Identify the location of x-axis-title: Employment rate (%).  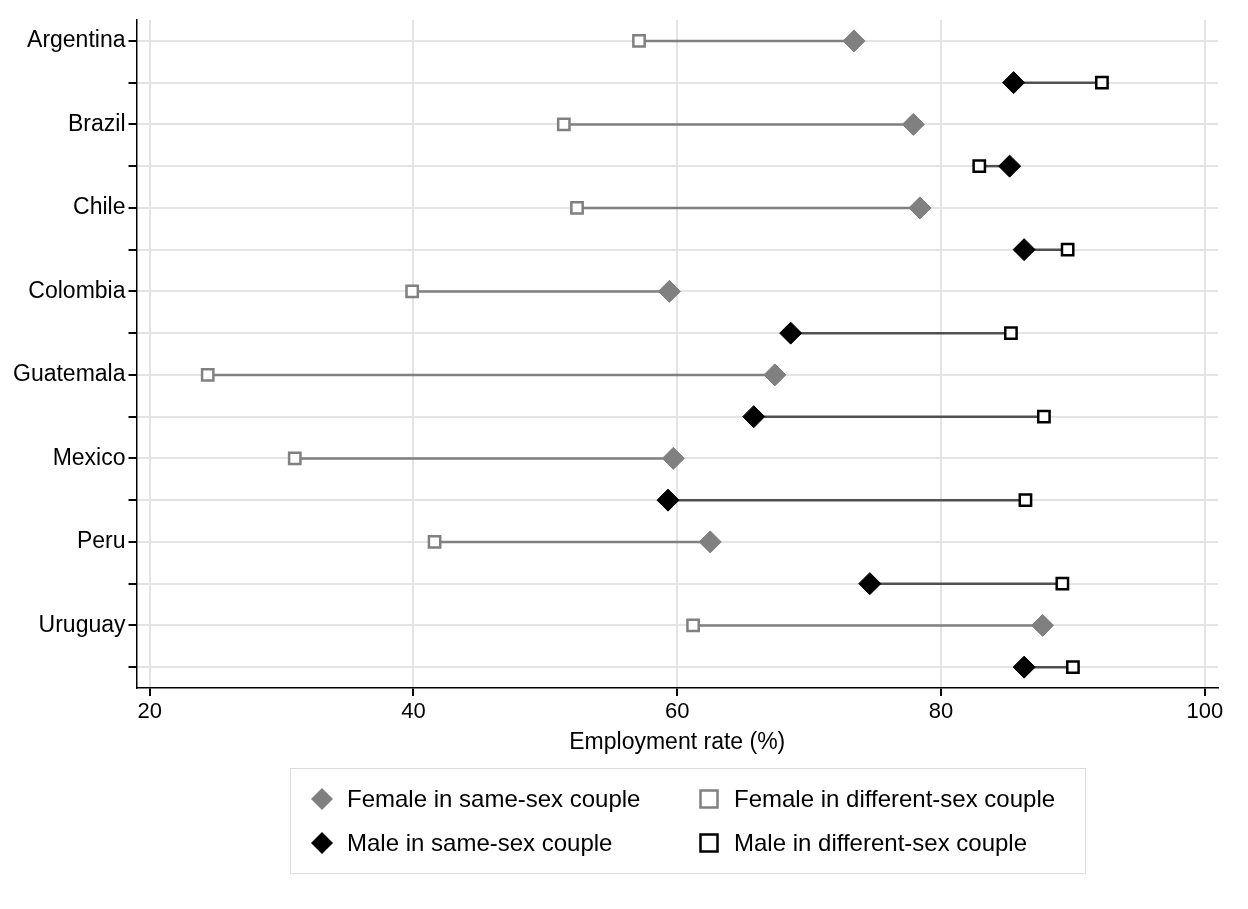
(677, 740).